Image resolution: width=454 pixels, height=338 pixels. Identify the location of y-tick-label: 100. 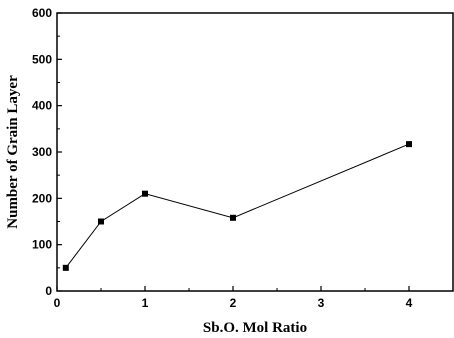
(42, 245).